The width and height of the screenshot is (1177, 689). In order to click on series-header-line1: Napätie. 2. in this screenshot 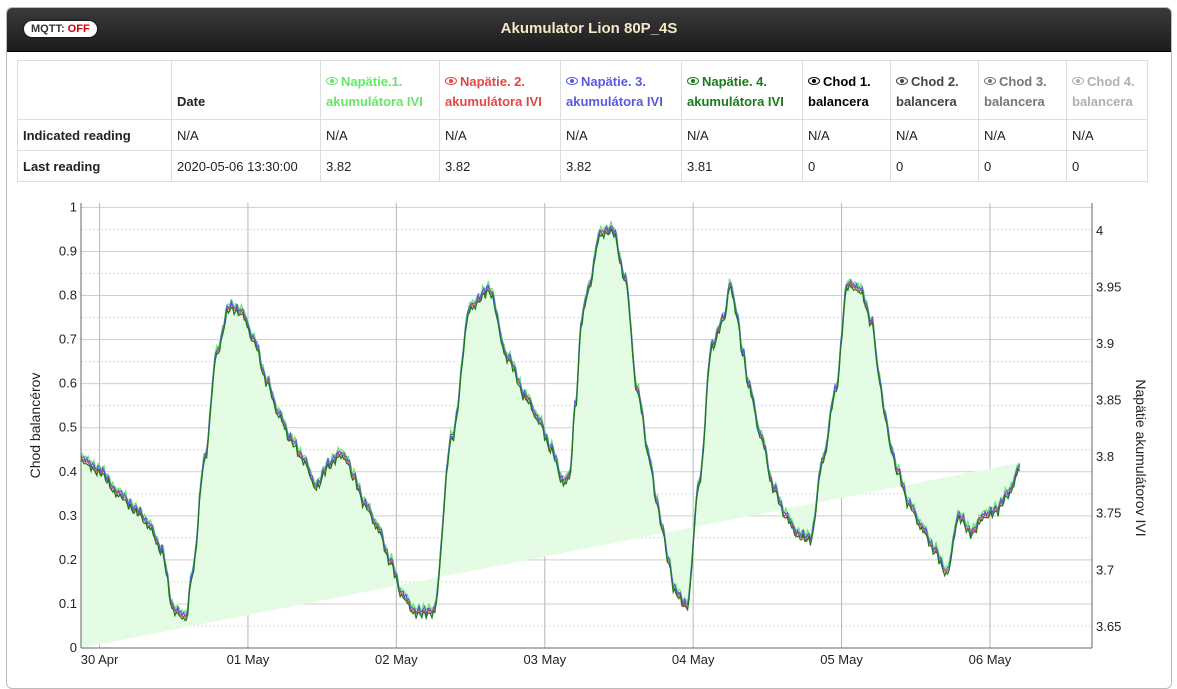, I will do `click(493, 81)`.